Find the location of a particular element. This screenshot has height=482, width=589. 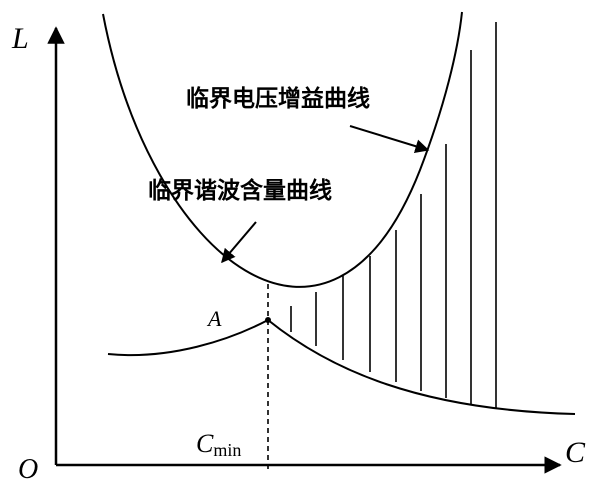

x-axis-label: C is located at coordinates (575, 452).